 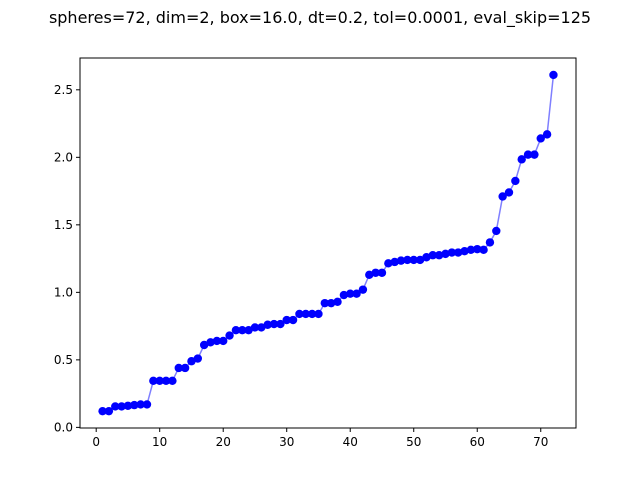 What do you see at coordinates (286, 442) in the screenshot?
I see `x-tick-label: 30` at bounding box center [286, 442].